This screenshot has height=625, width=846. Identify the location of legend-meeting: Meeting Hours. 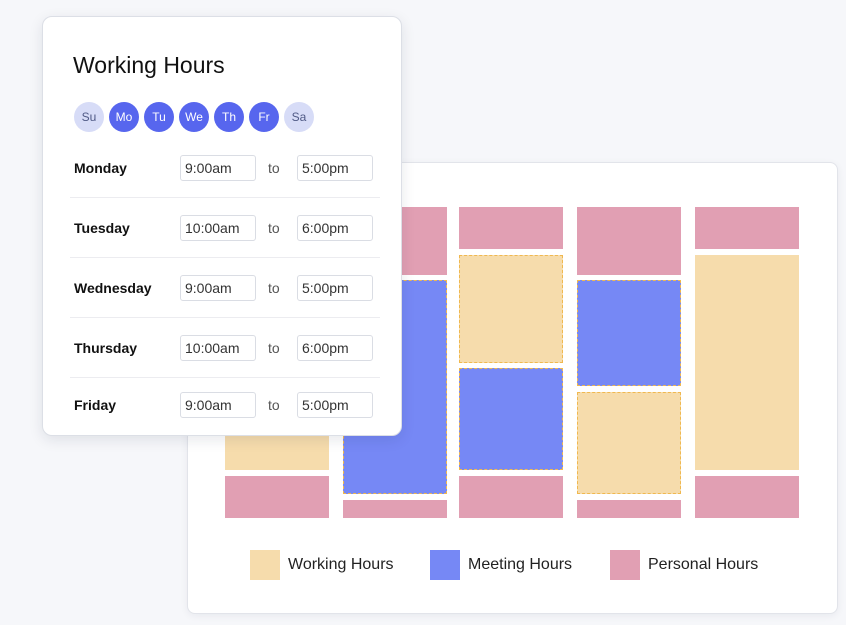
(501, 565).